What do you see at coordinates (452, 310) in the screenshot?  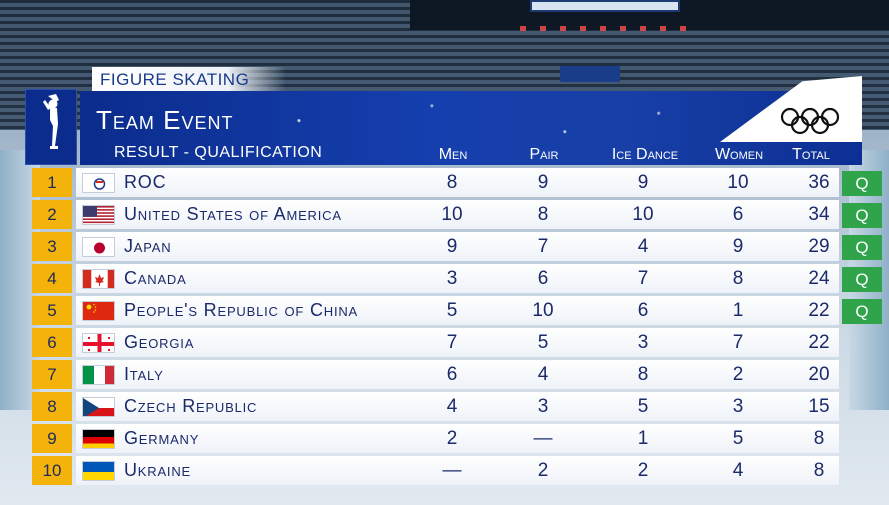 I see `score-men: 5` at bounding box center [452, 310].